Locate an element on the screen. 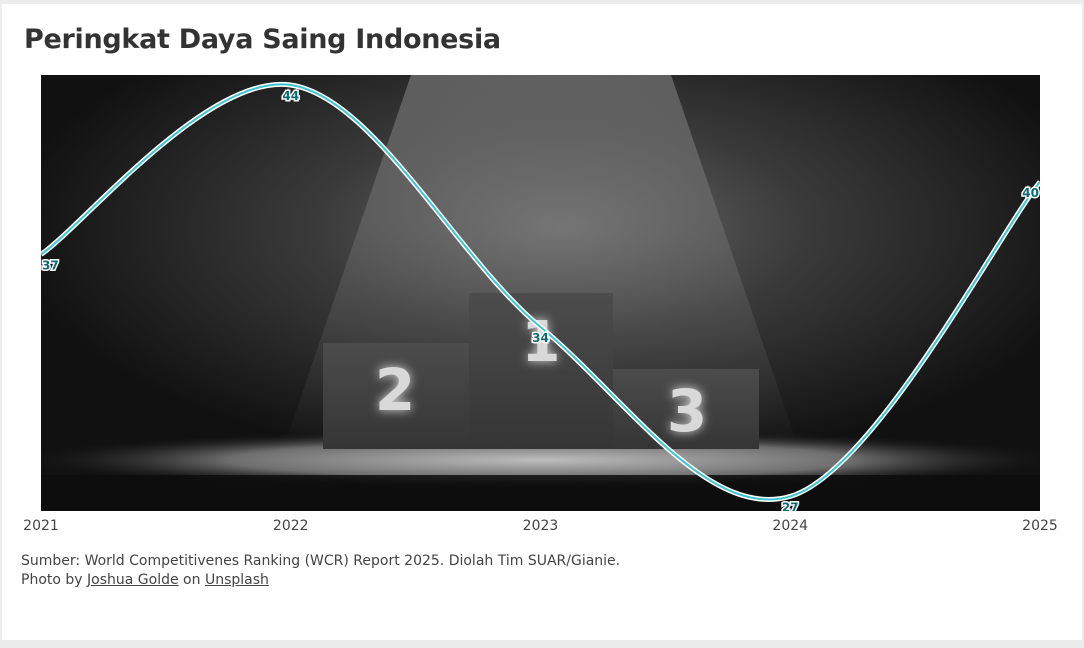 This screenshot has height=648, width=1084. x-tick-label: 2022 is located at coordinates (290, 526).